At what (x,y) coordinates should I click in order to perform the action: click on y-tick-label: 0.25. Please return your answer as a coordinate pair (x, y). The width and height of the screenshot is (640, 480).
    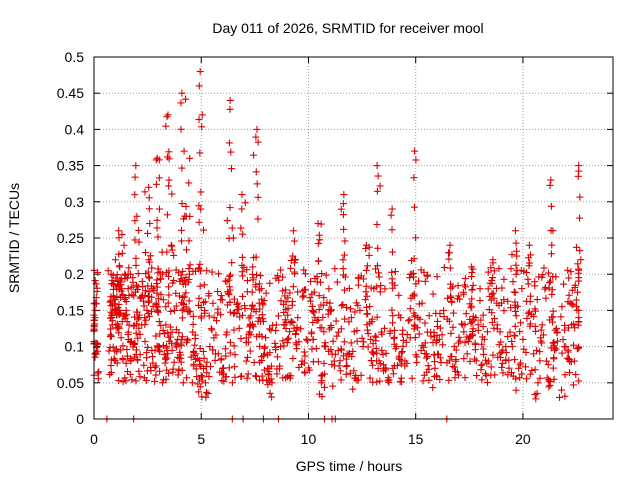
    Looking at the image, I should click on (70, 238).